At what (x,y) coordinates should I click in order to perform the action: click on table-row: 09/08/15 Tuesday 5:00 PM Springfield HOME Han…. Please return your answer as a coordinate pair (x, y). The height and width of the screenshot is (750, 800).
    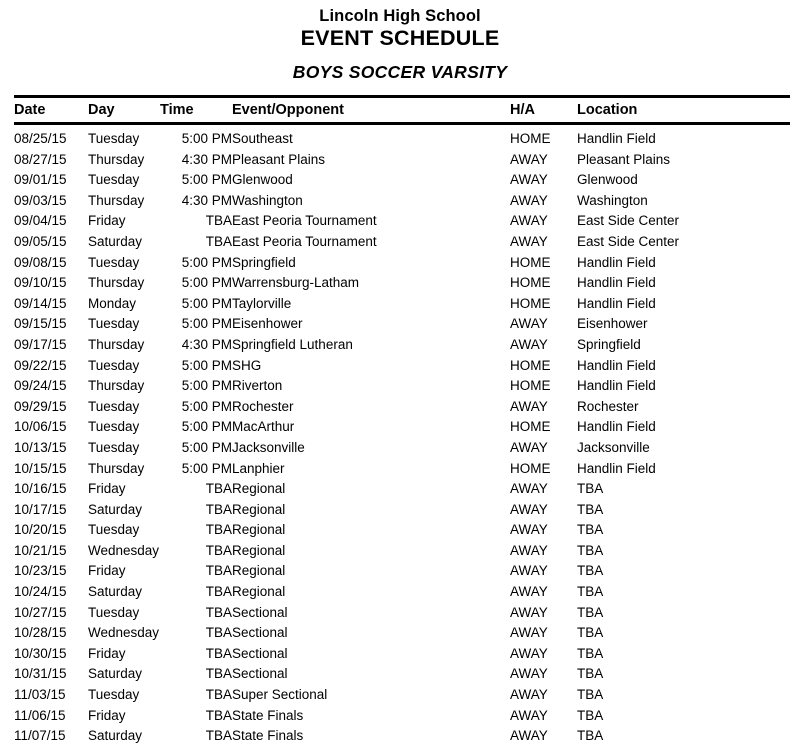
    Looking at the image, I should click on (402, 263).